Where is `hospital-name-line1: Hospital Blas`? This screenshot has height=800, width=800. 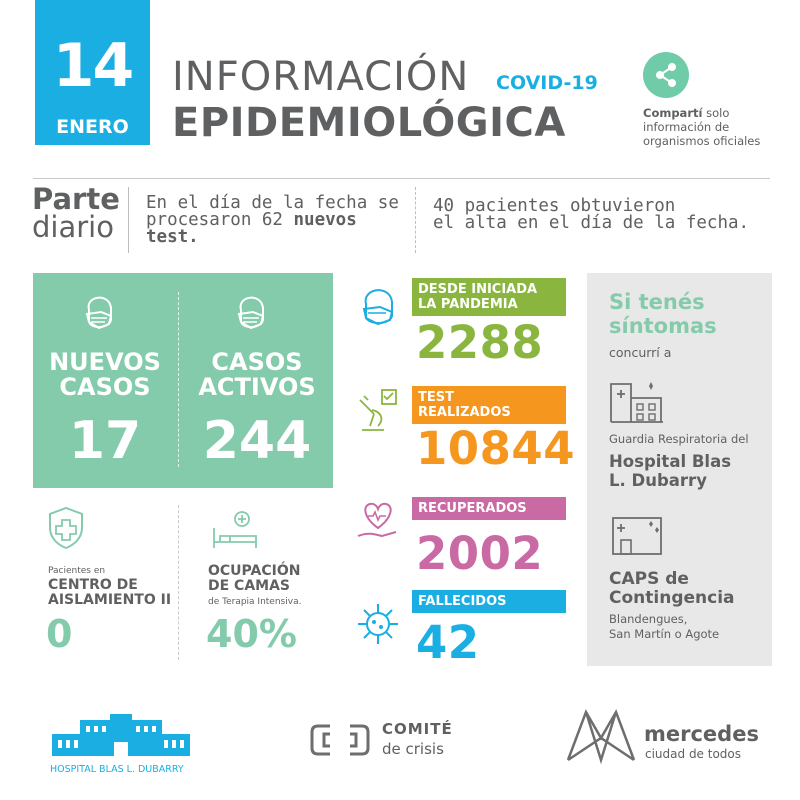 hospital-name-line1: Hospital Blas is located at coordinates (670, 461).